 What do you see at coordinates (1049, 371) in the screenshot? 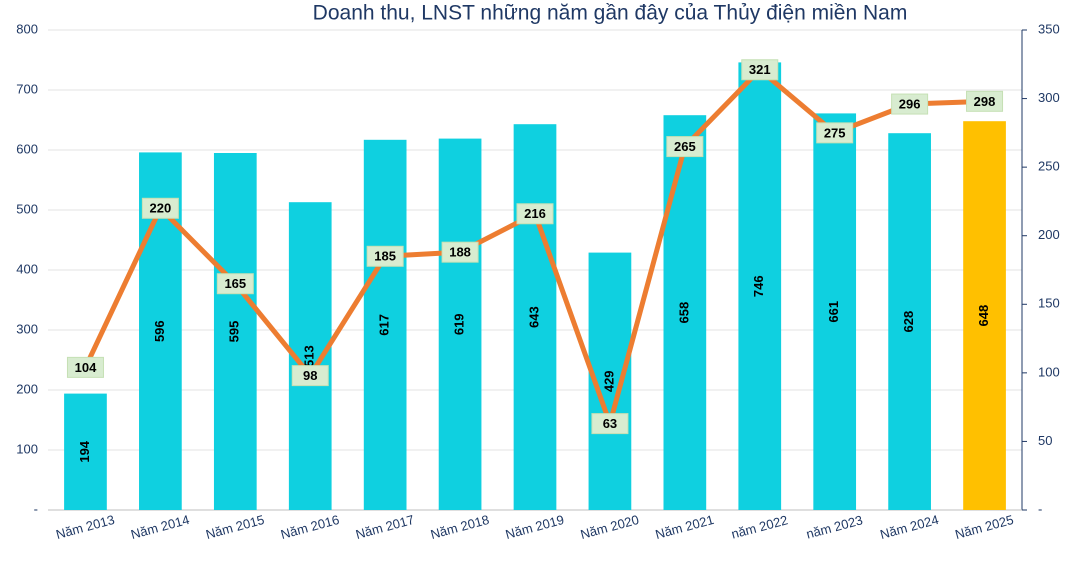
I see `y2-tick-label: 100` at bounding box center [1049, 371].